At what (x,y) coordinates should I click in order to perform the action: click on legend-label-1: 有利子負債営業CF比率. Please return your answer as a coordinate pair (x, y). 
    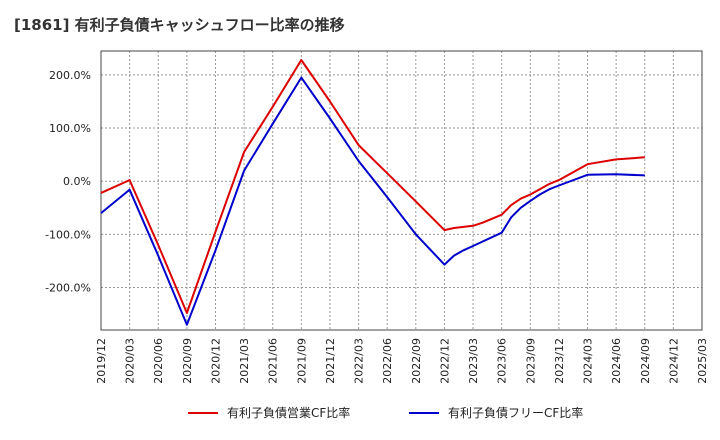
    Looking at the image, I should click on (288, 412).